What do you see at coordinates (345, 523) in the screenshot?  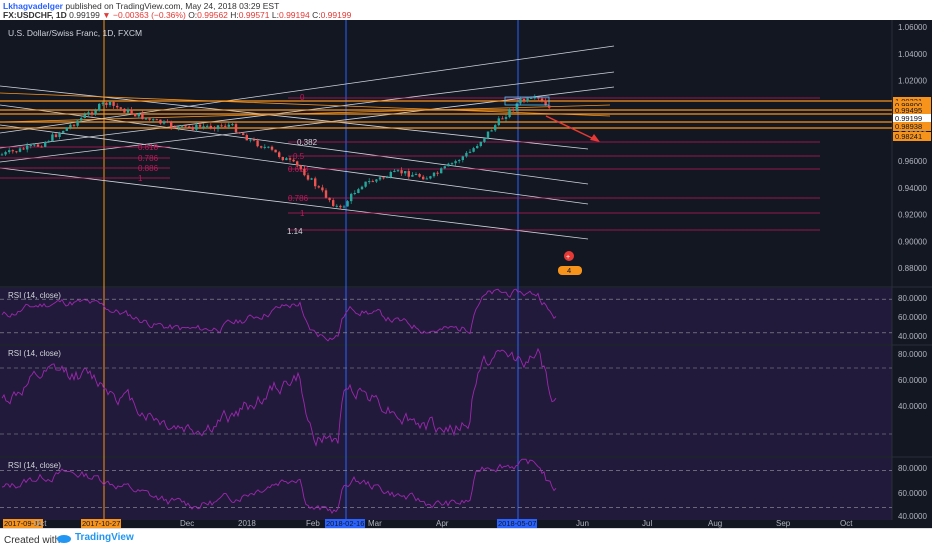 I see `time-tick: 2018-02-16` at bounding box center [345, 523].